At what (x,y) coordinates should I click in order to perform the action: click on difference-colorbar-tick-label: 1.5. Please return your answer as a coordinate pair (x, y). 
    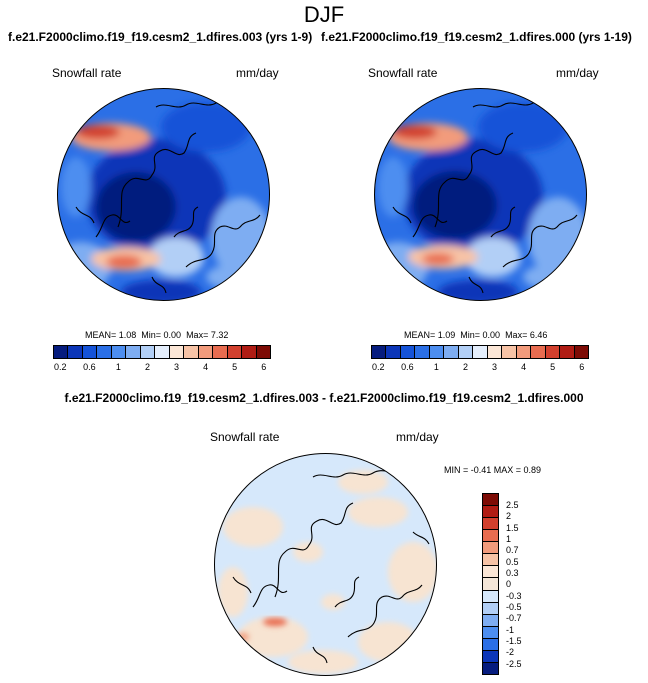
    Looking at the image, I should click on (512, 527).